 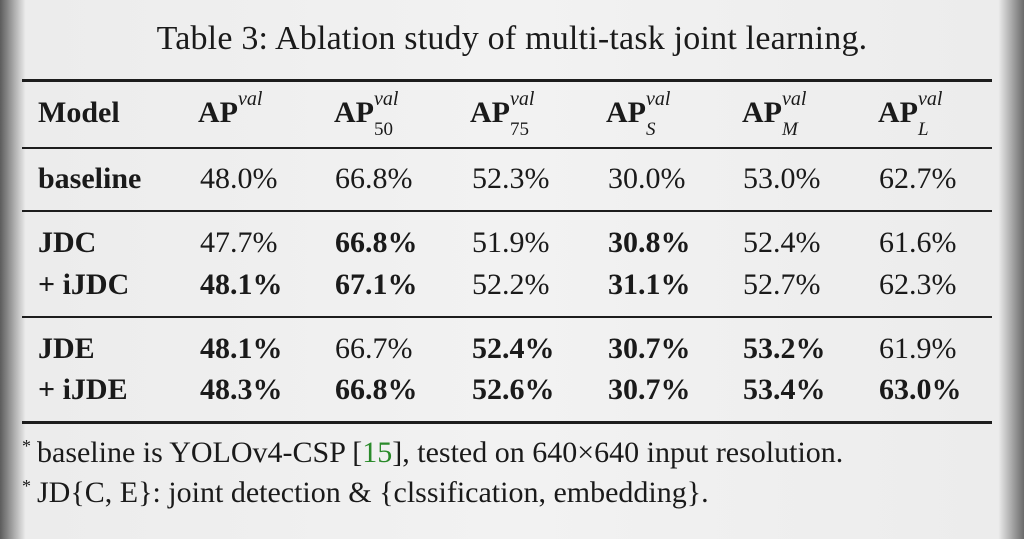 What do you see at coordinates (651, 129) in the screenshot?
I see `header-aps-sub: S` at bounding box center [651, 129].